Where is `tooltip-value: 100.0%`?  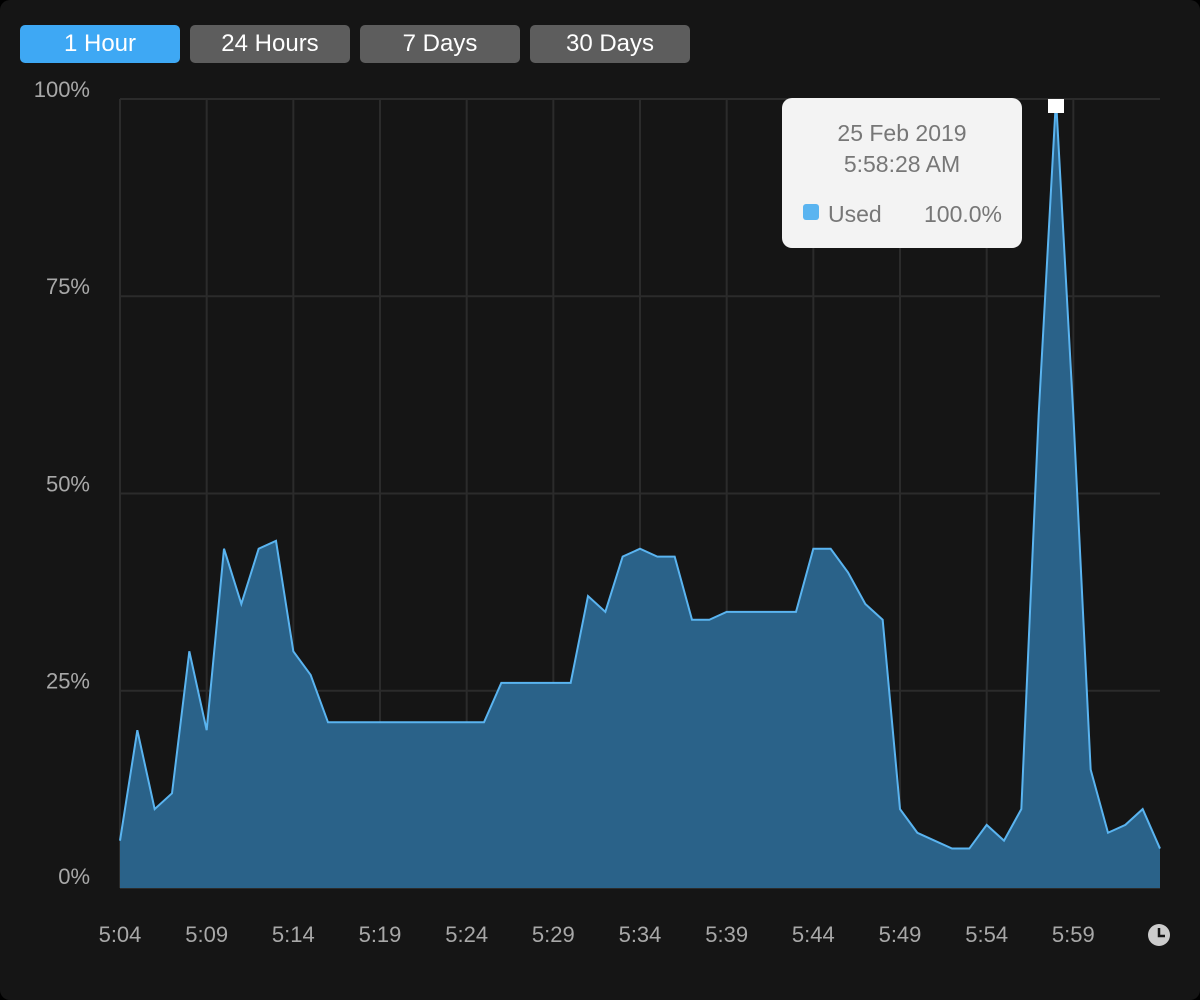 tooltip-value: 100.0% is located at coordinates (962, 214).